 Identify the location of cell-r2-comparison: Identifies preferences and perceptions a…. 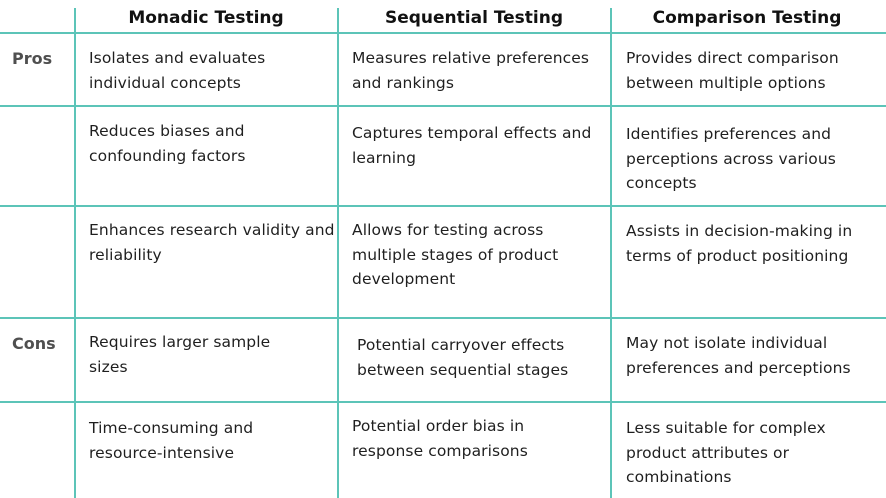
(731, 158).